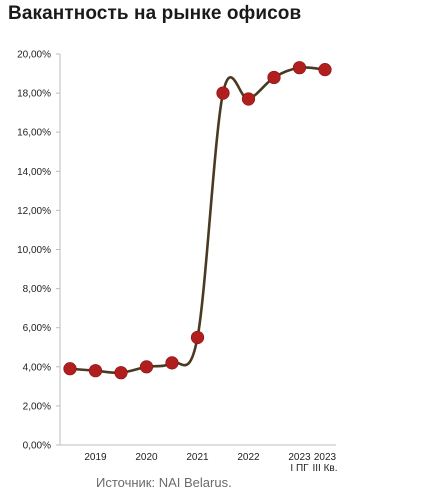  What do you see at coordinates (324, 468) in the screenshot?
I see `x-tick-sublabel: III Кв.` at bounding box center [324, 468].